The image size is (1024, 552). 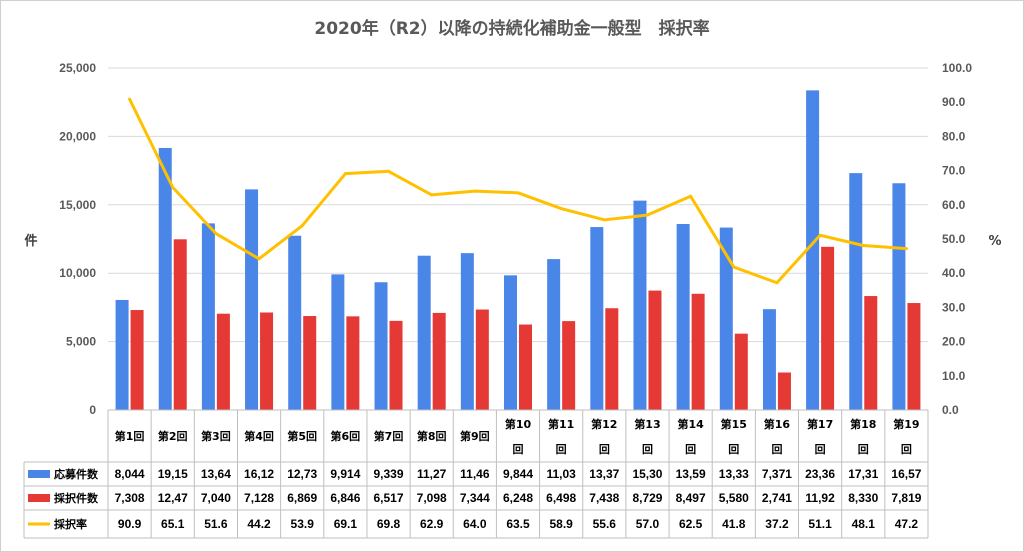 What do you see at coordinates (518, 498) in the screenshot?
I see `data-cell: 6,248` at bounding box center [518, 498].